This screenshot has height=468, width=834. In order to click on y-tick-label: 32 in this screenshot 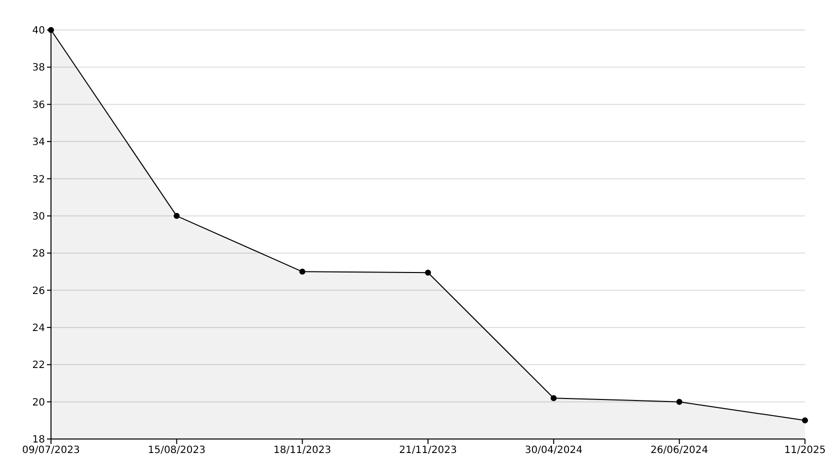, I will do `click(38, 180)`.